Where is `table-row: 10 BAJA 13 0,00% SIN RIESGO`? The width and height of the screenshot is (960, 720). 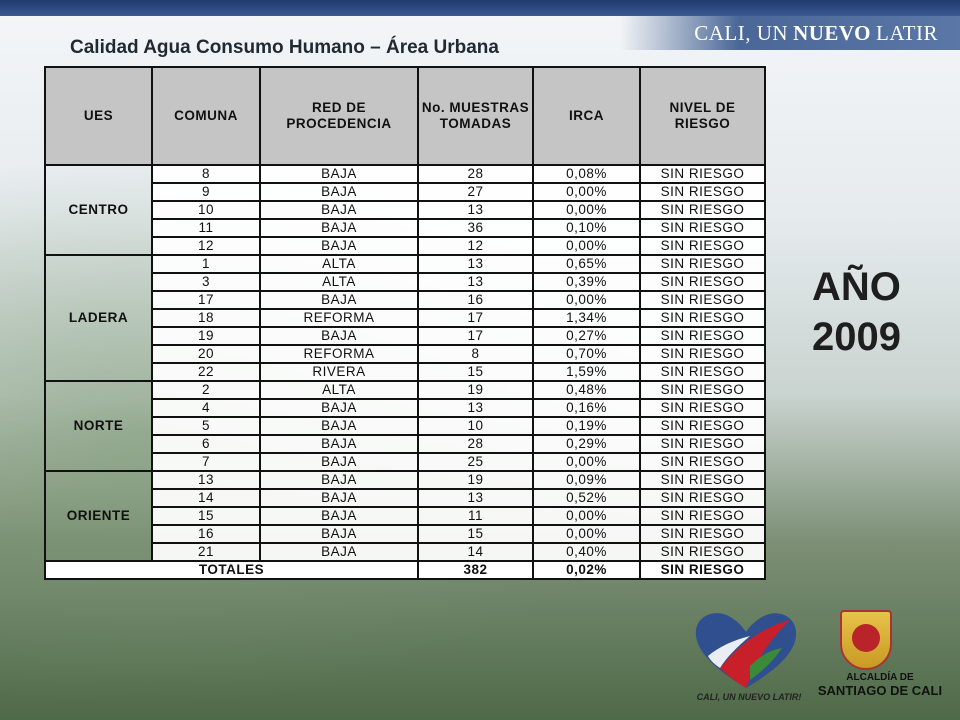 table-row: 10 BAJA 13 0,00% SIN RIESGO is located at coordinates (405, 210).